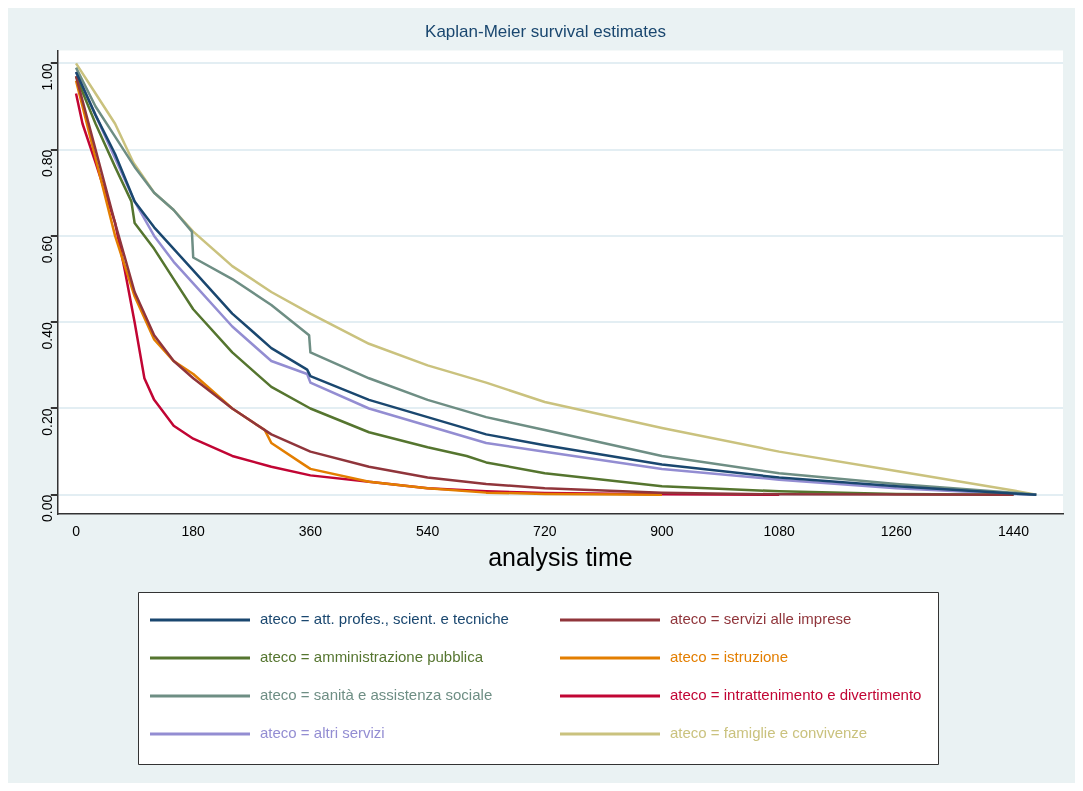 The height and width of the screenshot is (791, 1083). Describe the element at coordinates (662, 531) in the screenshot. I see `x-tick-label: 900` at that location.